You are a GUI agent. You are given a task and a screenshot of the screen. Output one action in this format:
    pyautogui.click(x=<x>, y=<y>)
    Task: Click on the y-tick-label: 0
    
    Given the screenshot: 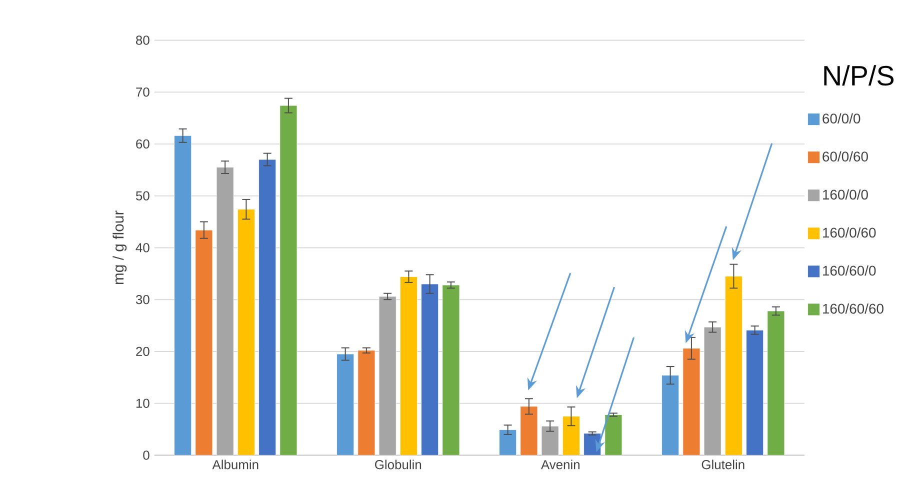 What is the action you would take?
    pyautogui.click(x=146, y=455)
    